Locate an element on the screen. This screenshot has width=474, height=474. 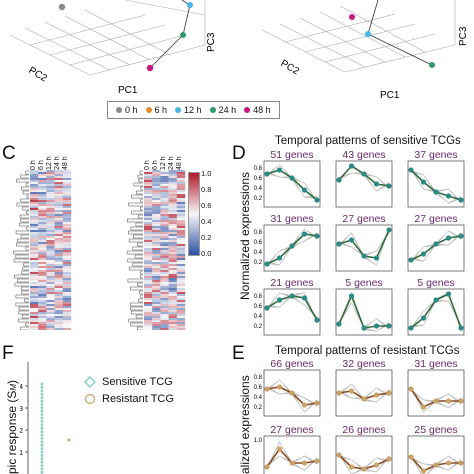
heatmap-right-col-0h: 0 h is located at coordinates (147, 165).